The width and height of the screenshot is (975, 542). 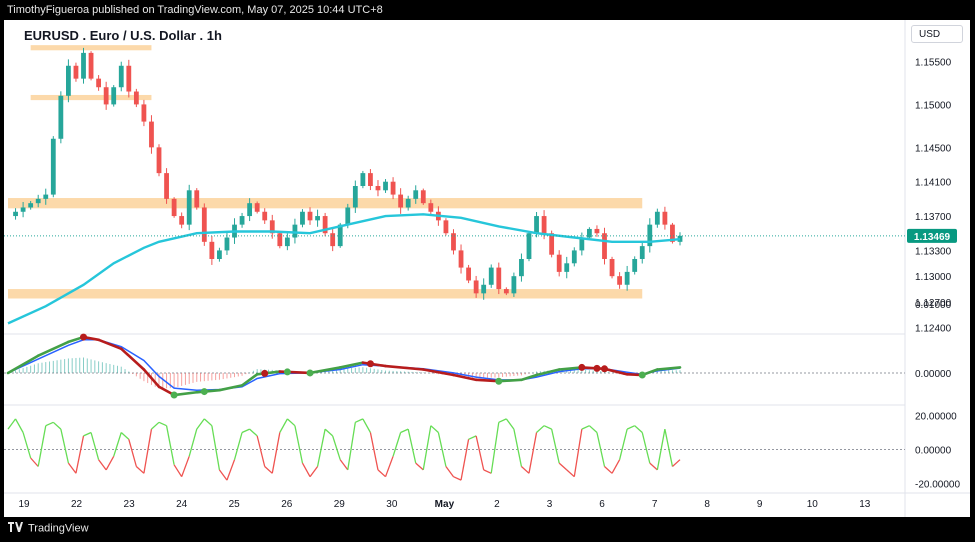 What do you see at coordinates (123, 35) in the screenshot?
I see `symbol-title: EURUSD . Euro / U.S. Dollar . 1h` at bounding box center [123, 35].